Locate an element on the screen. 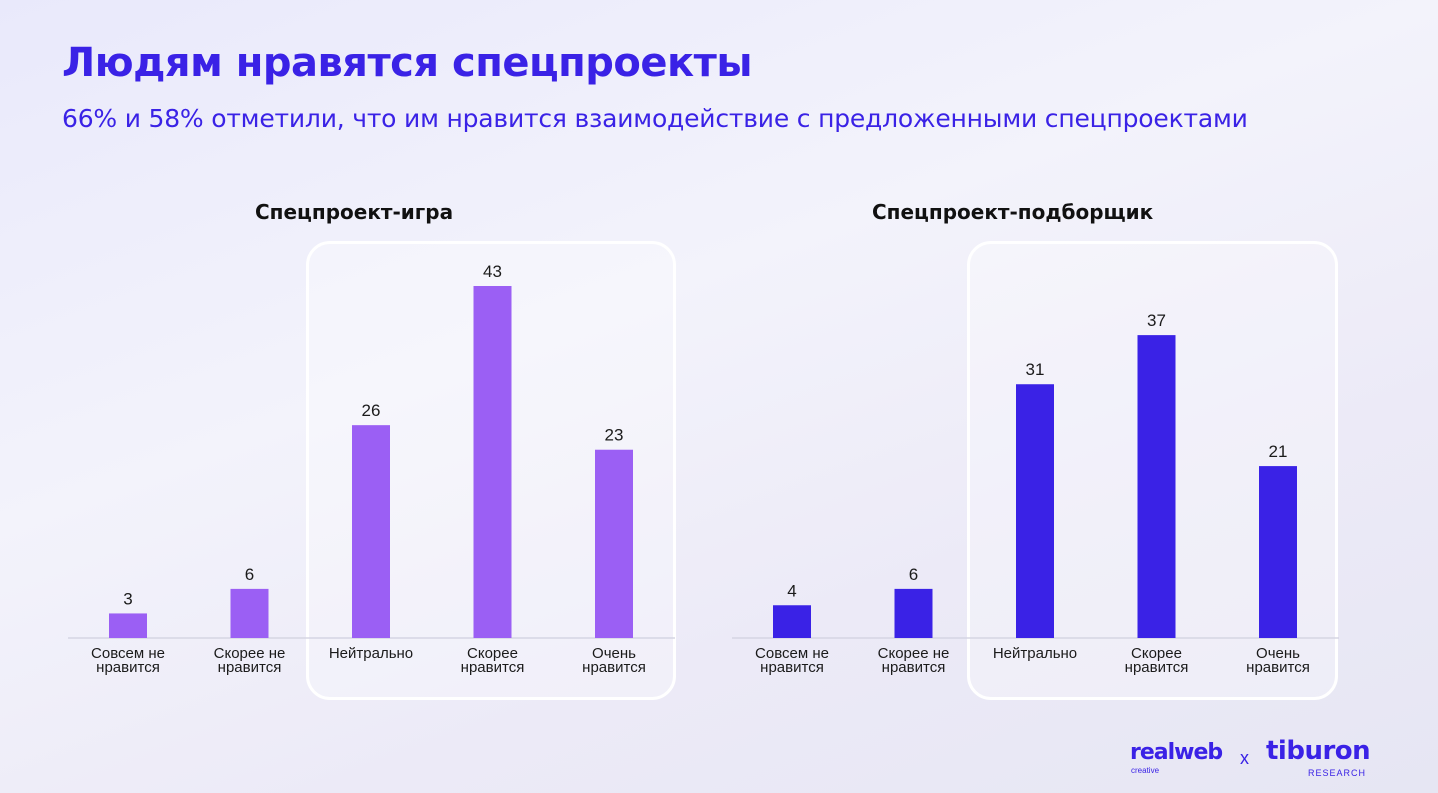 Image resolution: width=1438 pixels, height=793 pixels. logo-separator: x is located at coordinates (1244, 758).